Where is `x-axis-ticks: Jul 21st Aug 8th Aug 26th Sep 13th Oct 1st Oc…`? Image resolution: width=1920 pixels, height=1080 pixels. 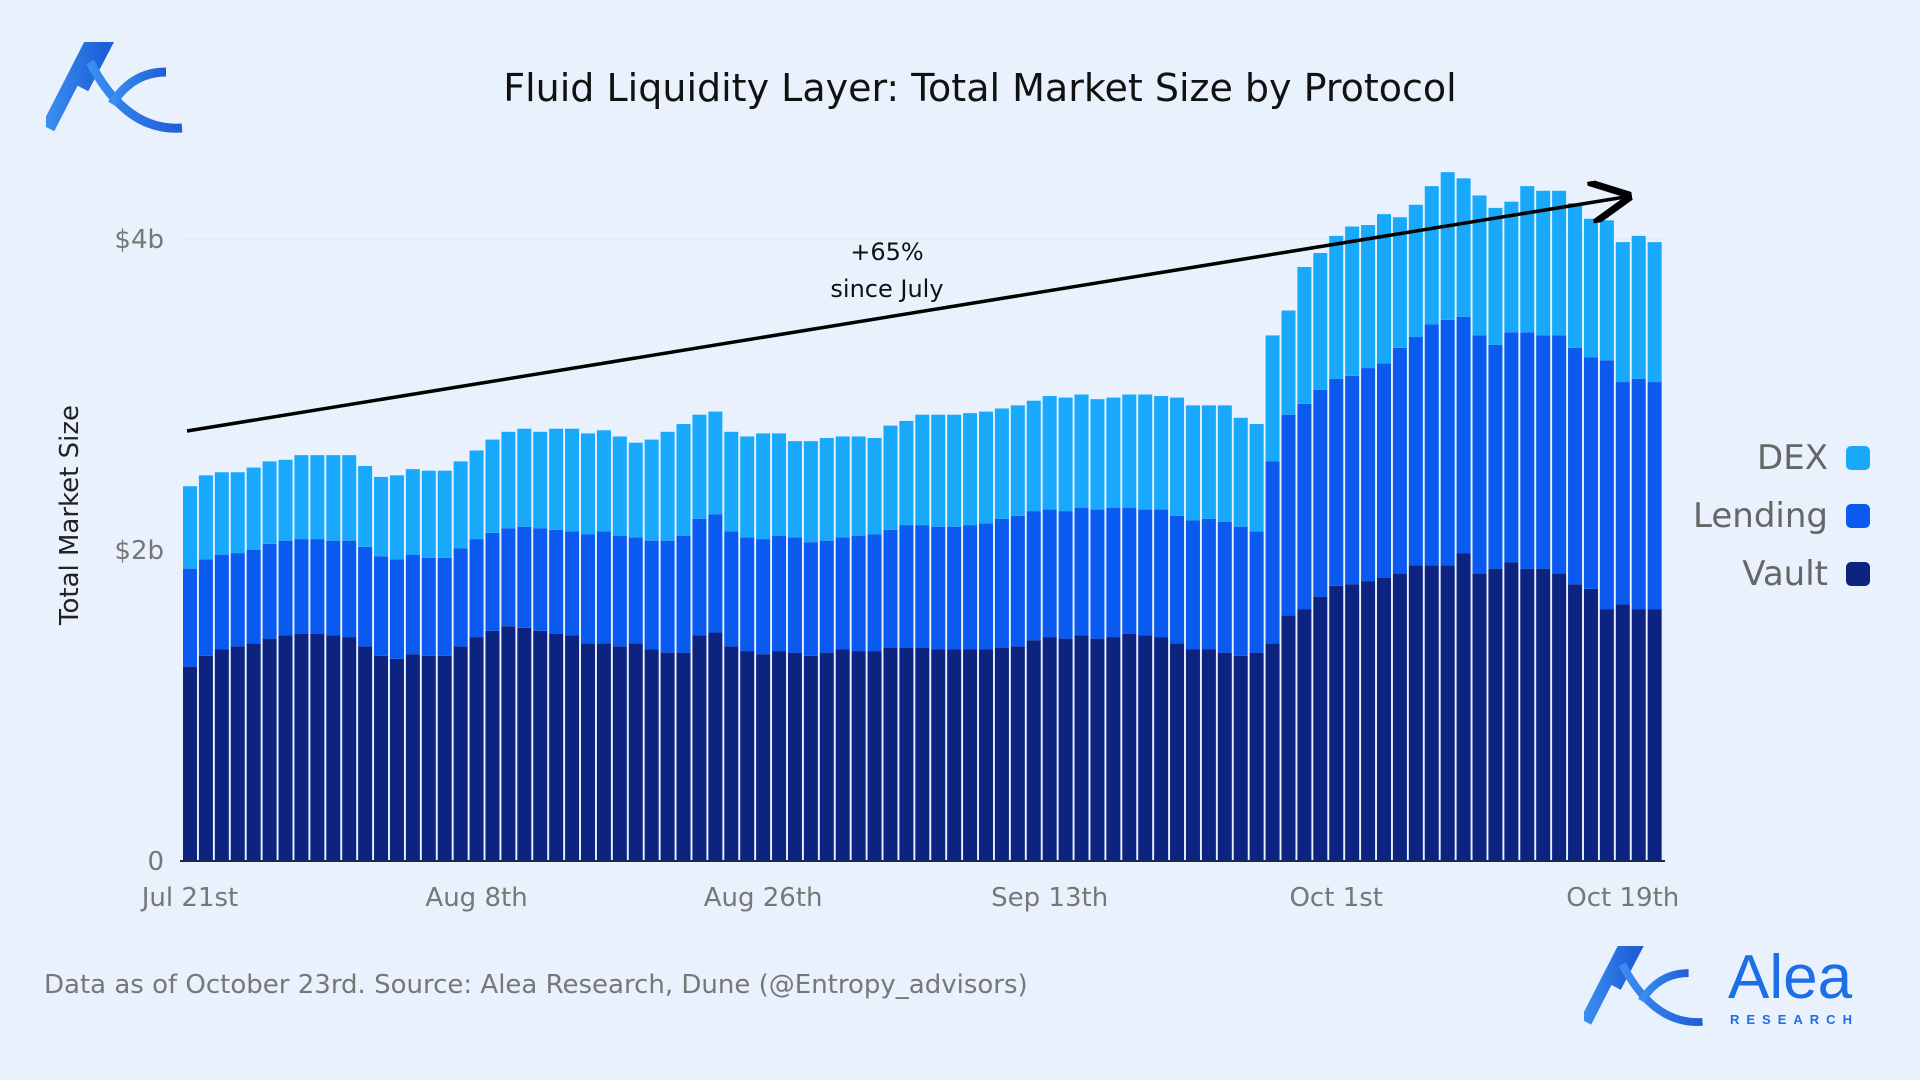
x-axis-ticks: Jul 21st Aug 8th Aug 26th Sep 13th Oct 1st Oc… is located at coordinates (910, 898).